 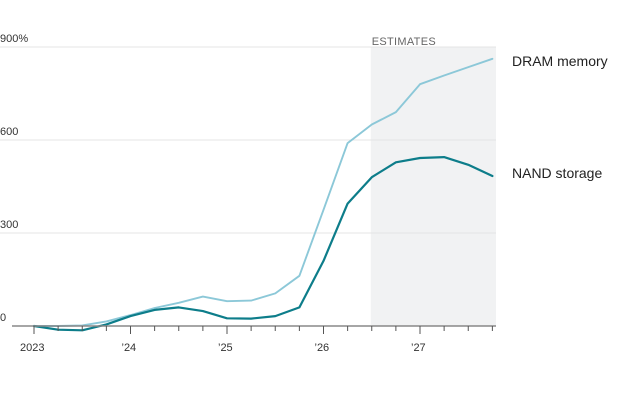 What do you see at coordinates (557, 173) in the screenshot?
I see `series-label-nand-storage: NAND storage` at bounding box center [557, 173].